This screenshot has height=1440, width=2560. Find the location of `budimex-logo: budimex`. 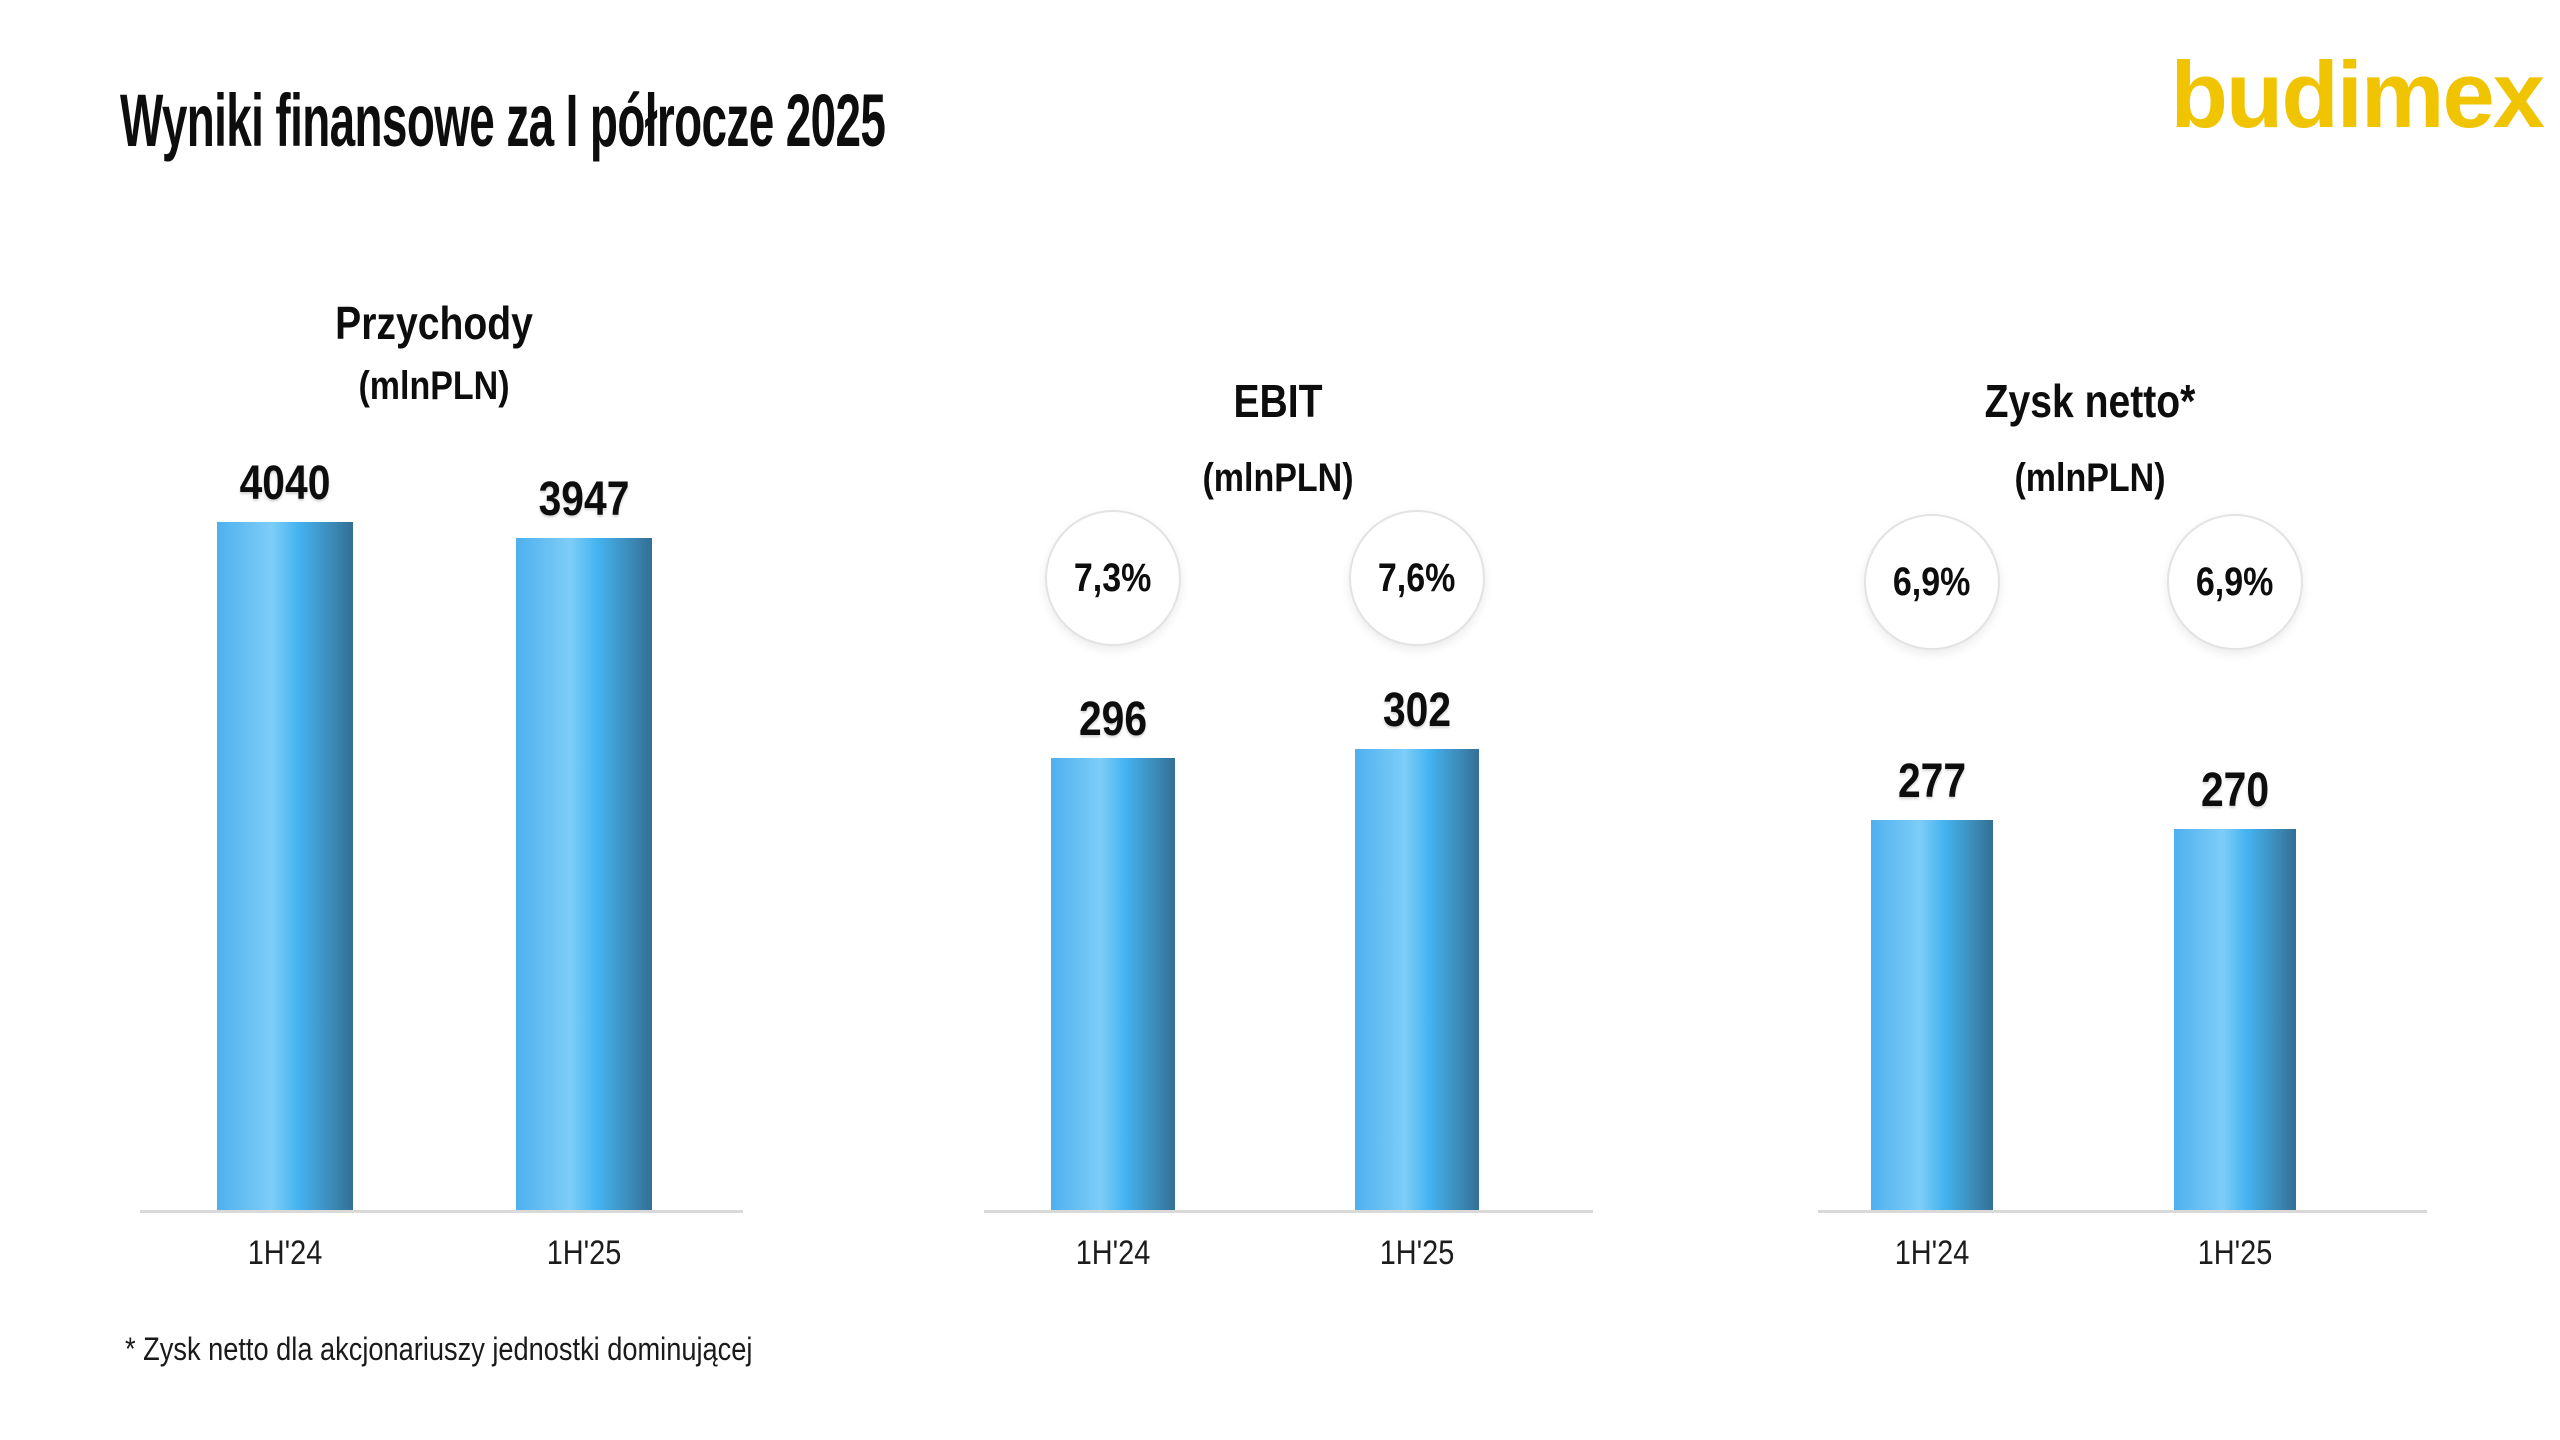

budimex-logo: budimex is located at coordinates (2357, 94).